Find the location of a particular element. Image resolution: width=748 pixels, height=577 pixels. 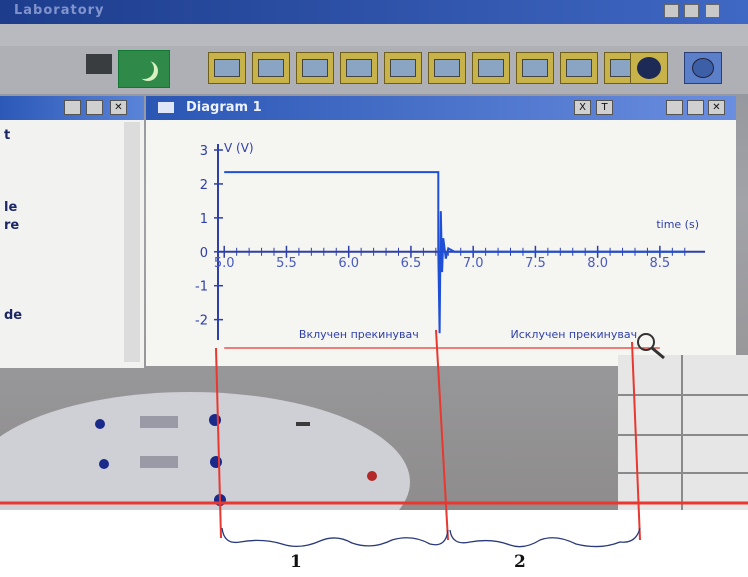

y-tick-label-0: 3 is located at coordinates (204, 151).